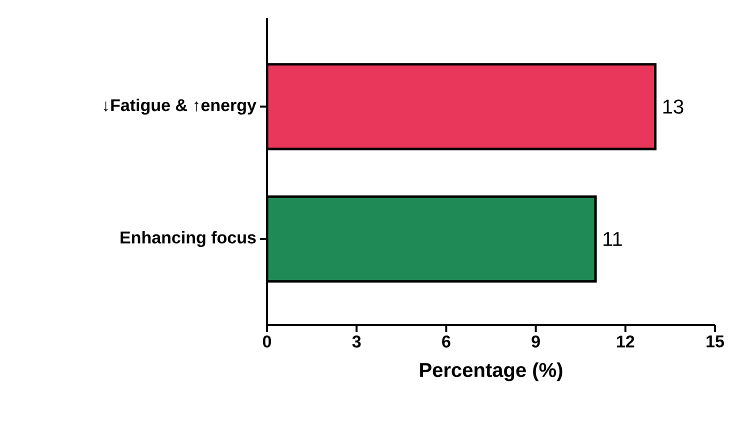 This screenshot has width=735, height=425. What do you see at coordinates (188, 239) in the screenshot?
I see `y-tick-label: Enhancing focus` at bounding box center [188, 239].